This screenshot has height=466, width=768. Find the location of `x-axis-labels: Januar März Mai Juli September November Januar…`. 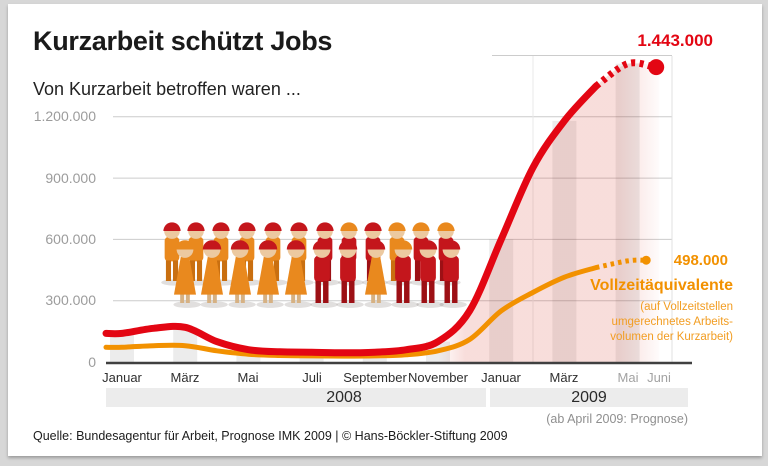

x-axis-labels: Januar März Mai Juli September November Januar… is located at coordinates (384, 378).